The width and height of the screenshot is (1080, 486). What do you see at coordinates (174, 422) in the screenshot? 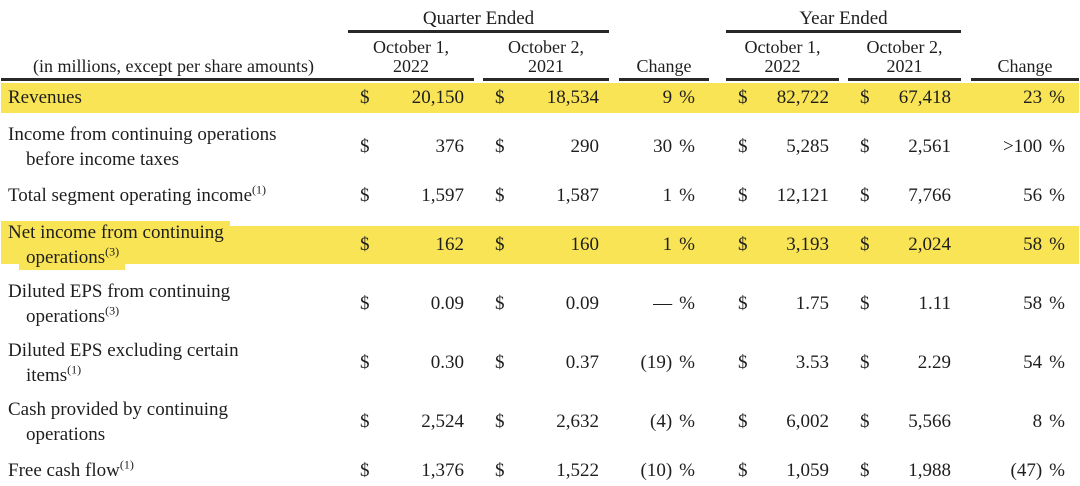
I see `row-label: Cash provided by continuing operations` at bounding box center [174, 422].